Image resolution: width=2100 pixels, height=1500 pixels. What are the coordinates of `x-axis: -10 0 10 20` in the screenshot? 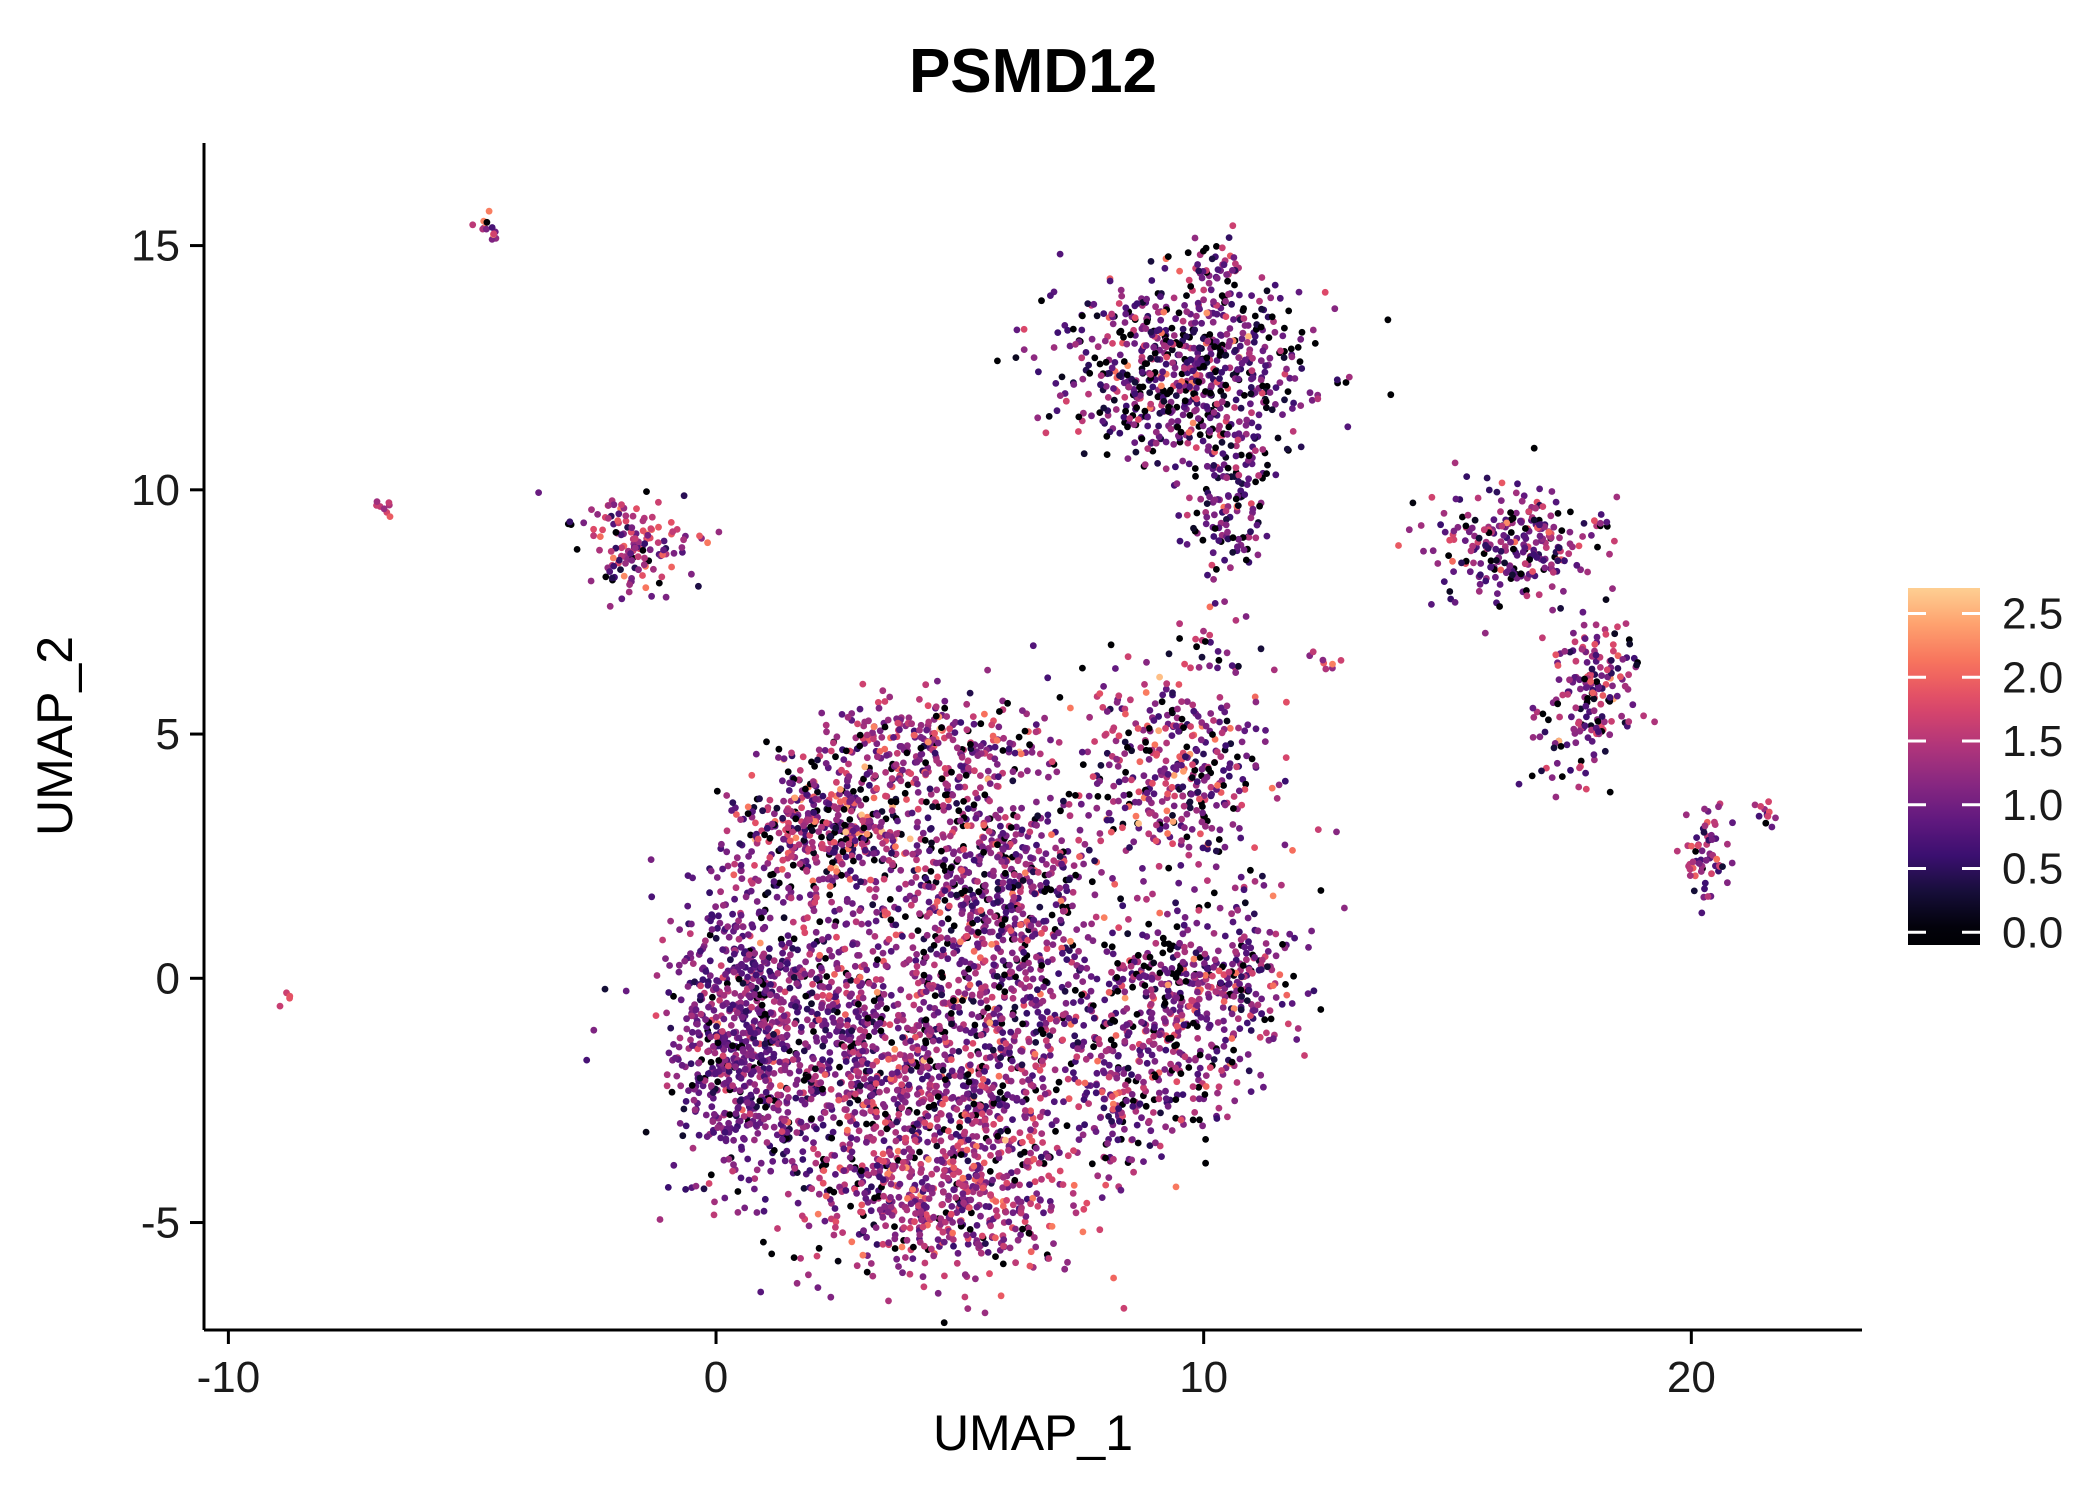 It's located at (1029, 1365).